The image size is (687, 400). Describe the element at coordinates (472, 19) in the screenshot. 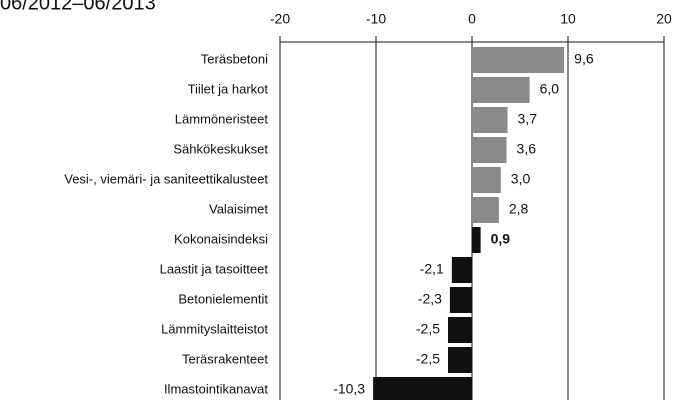

I see `x-tick-label: 0` at that location.